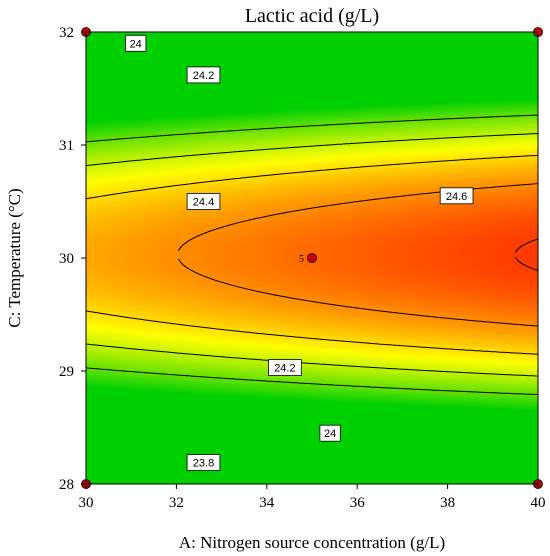  I want to click on contour-line-24-upper, so click(312, 150).